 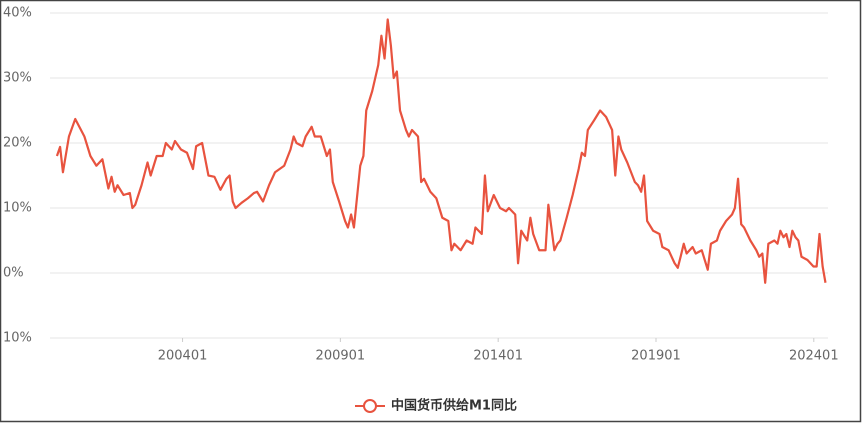 I want to click on legend: 中国货币供给M1同比, so click(x=436, y=406).